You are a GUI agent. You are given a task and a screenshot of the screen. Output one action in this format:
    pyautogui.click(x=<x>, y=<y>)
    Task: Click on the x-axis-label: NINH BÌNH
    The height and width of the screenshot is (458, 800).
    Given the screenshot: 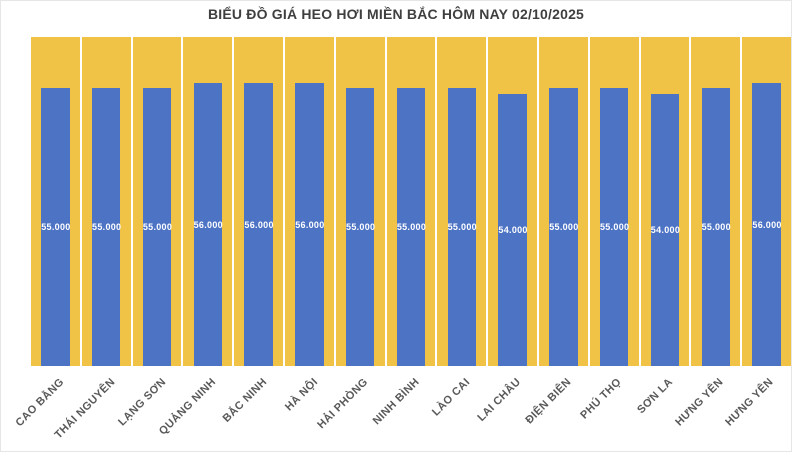 What is the action you would take?
    pyautogui.click(x=396, y=402)
    